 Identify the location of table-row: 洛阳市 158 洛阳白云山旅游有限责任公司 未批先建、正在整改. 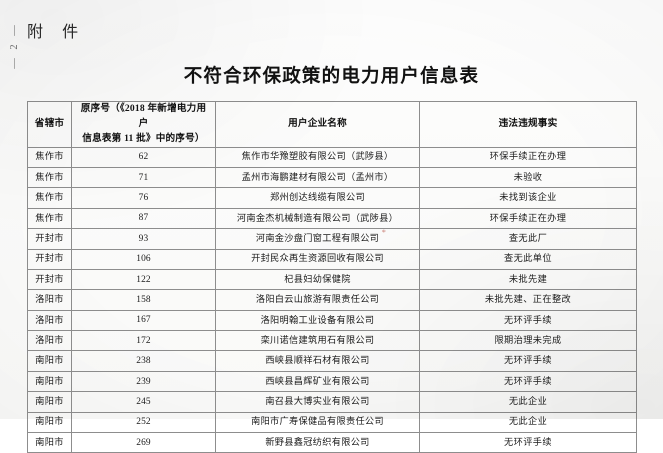
(332, 300).